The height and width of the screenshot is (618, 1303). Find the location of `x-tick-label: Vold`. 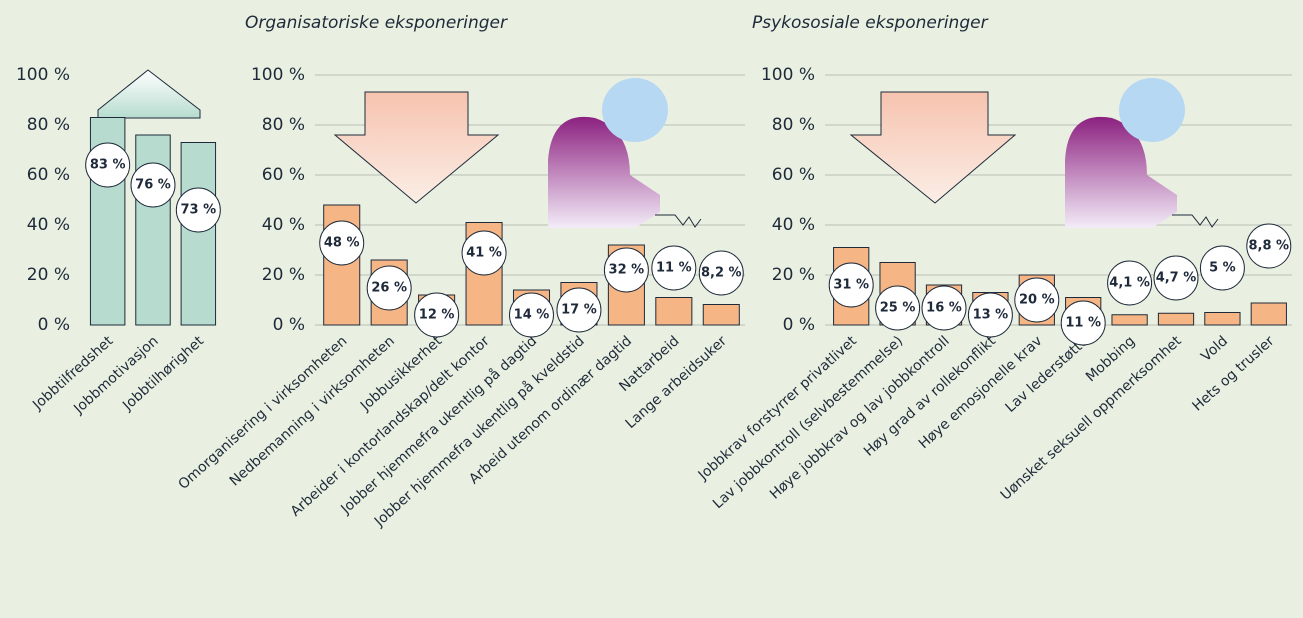

x-tick-label: Vold is located at coordinates (1214, 349).